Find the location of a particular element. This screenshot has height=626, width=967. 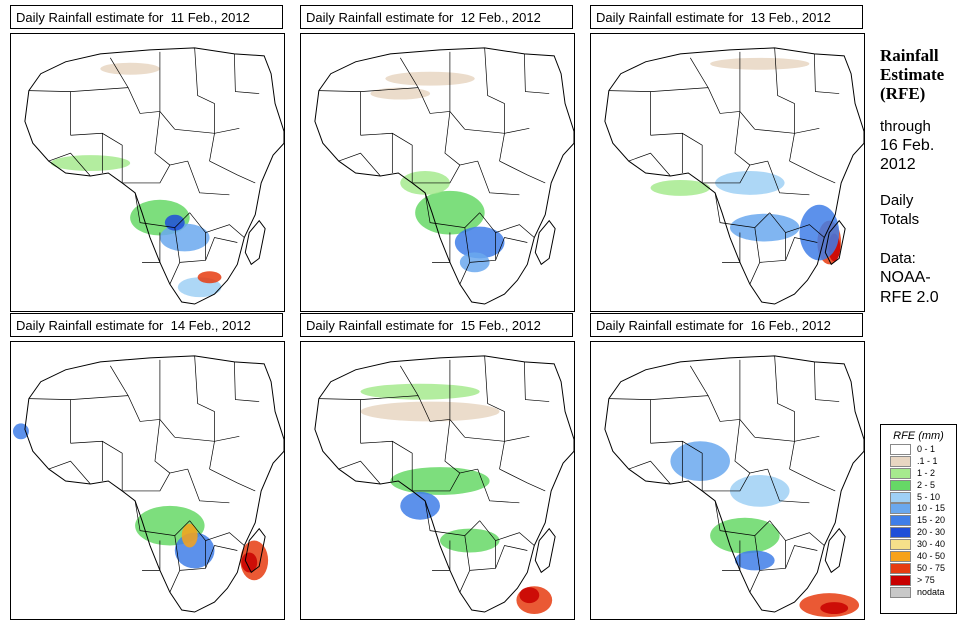

daily-label: Daily is located at coordinates (897, 200).